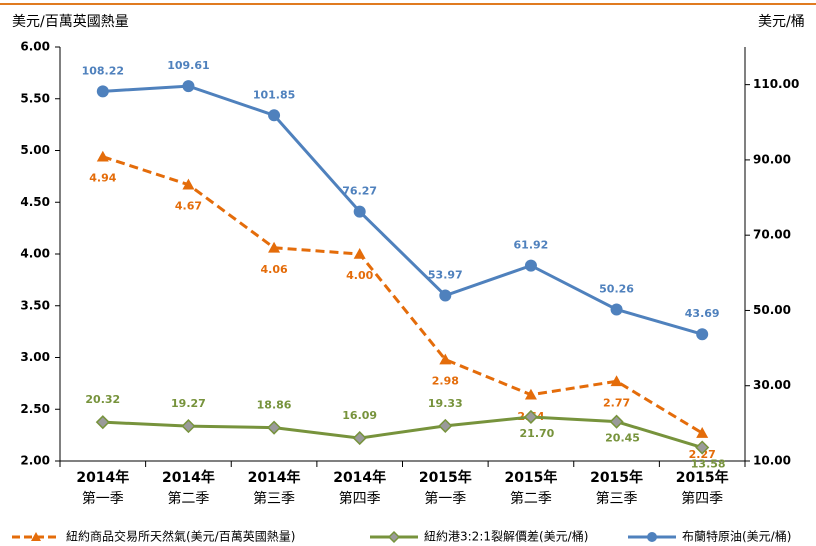 Image resolution: width=816 pixels, height=546 pixels. I want to click on y-tick-label: 6.00, so click(35, 47).